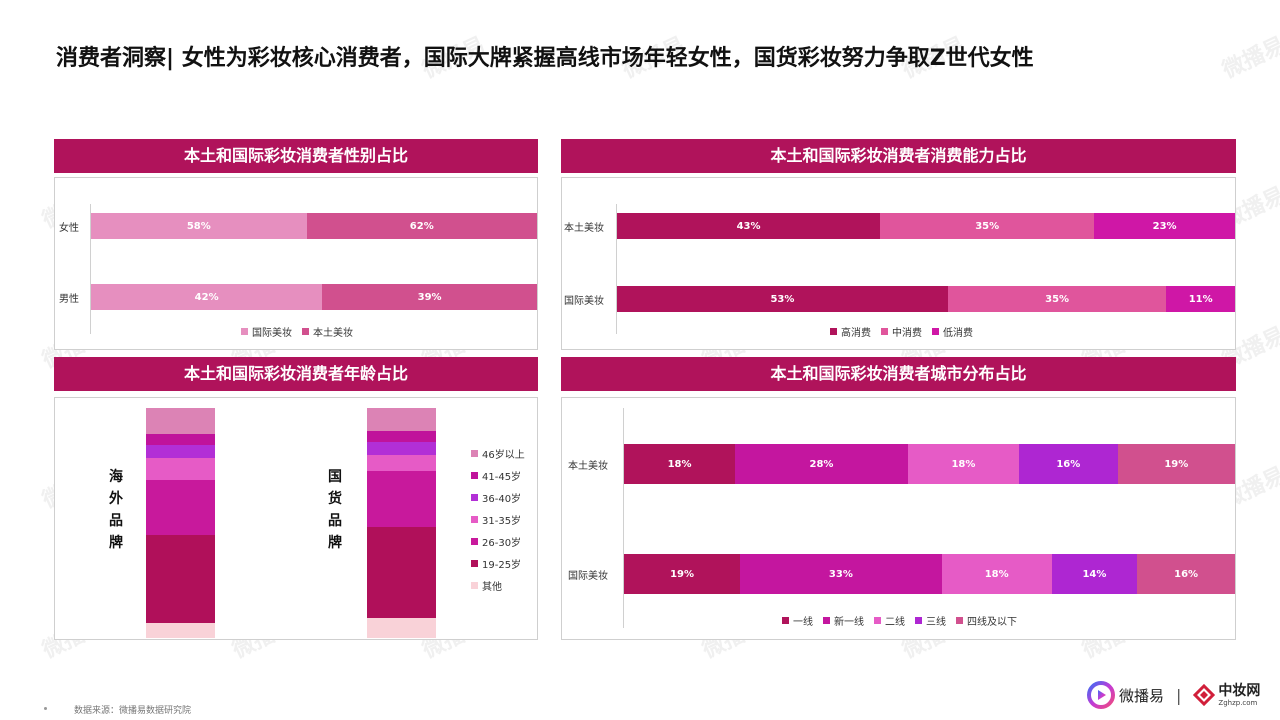  What do you see at coordinates (503, 455) in the screenshot?
I see `legend-label: 46岁以上` at bounding box center [503, 455].